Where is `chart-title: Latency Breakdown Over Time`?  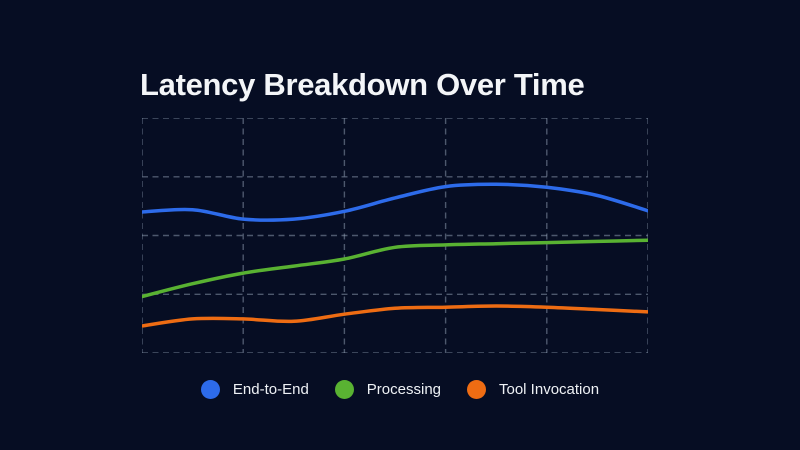 chart-title: Latency Breakdown Over Time is located at coordinates (362, 84).